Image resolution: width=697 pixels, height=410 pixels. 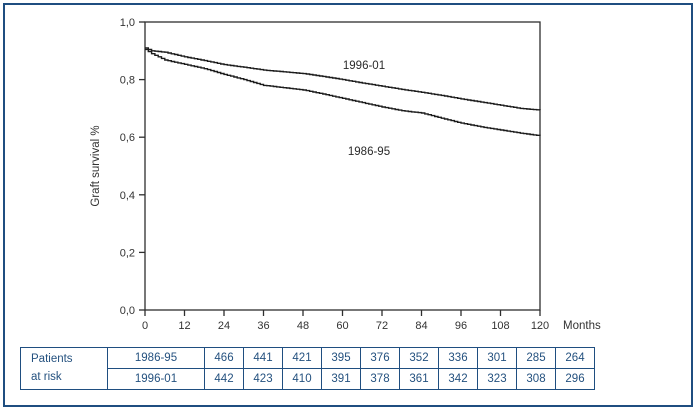 What do you see at coordinates (536, 358) in the screenshot?
I see `patients-at-risk-value: 285` at bounding box center [536, 358].